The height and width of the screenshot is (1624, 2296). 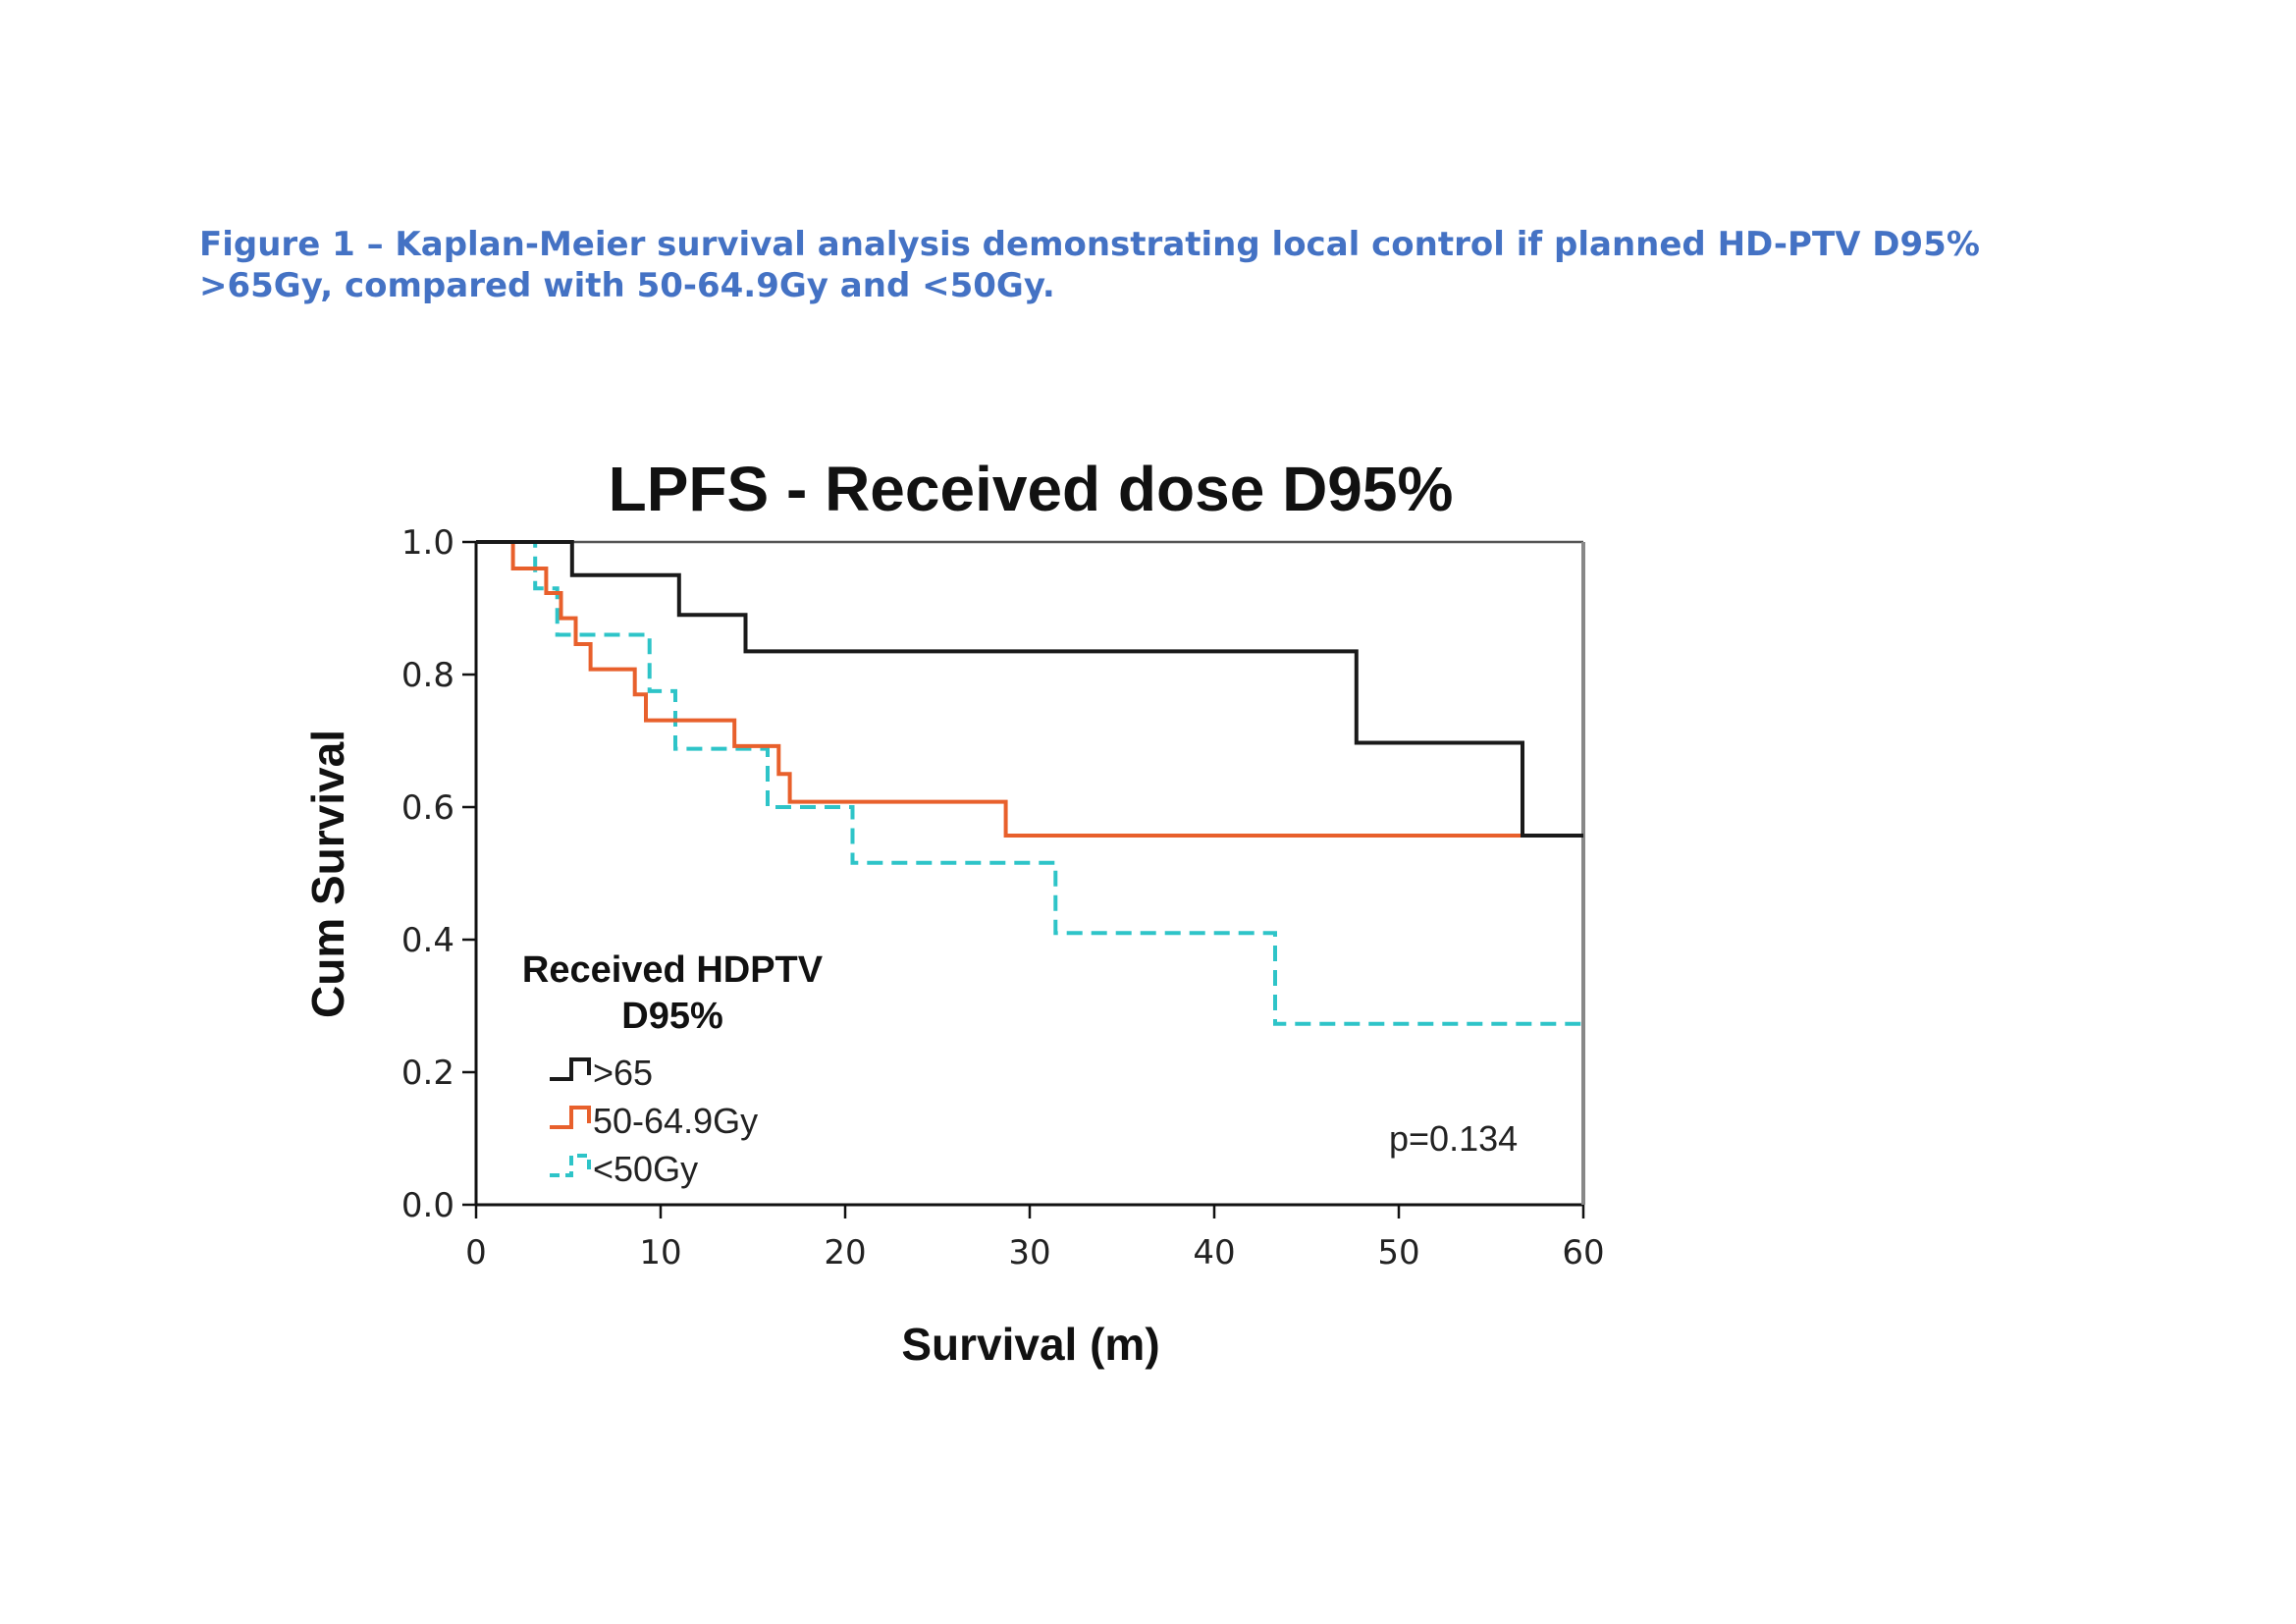 What do you see at coordinates (476, 1252) in the screenshot?
I see `x-tick-label: 0` at bounding box center [476, 1252].